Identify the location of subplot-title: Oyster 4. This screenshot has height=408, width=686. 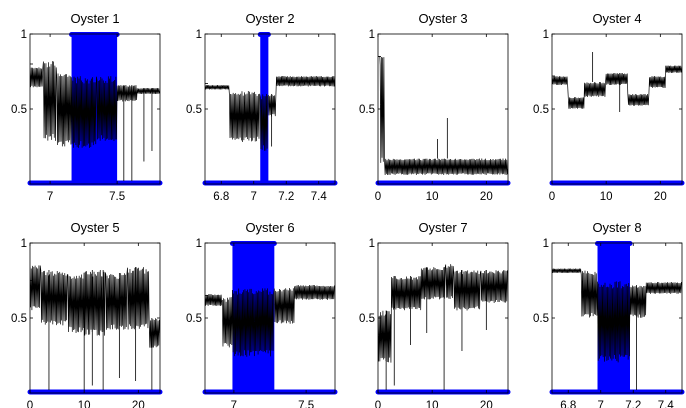
(616, 18).